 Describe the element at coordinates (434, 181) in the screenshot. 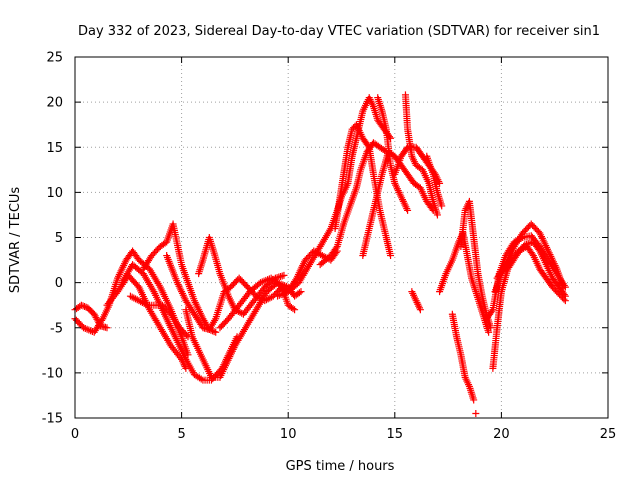

I see `series-arc18` at that location.